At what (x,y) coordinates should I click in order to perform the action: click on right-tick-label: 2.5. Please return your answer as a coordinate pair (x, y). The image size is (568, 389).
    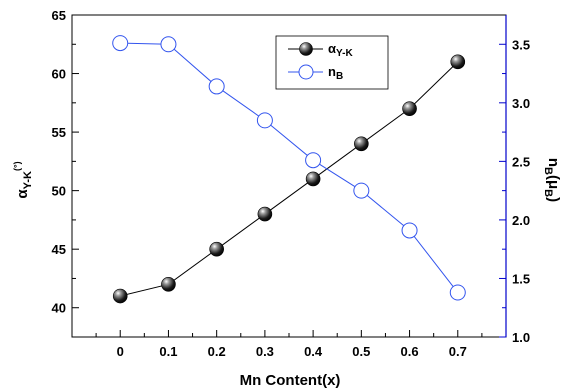
    Looking at the image, I should click on (521, 161).